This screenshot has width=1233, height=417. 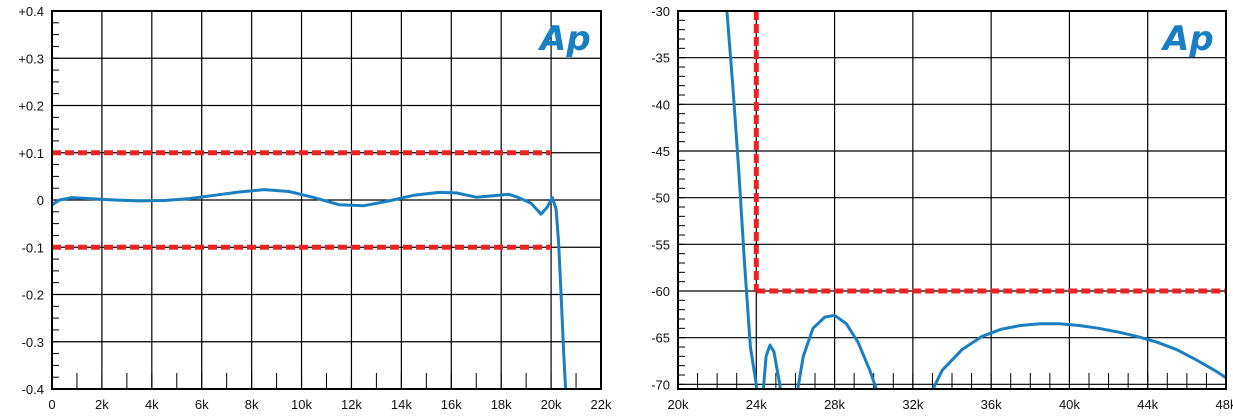 What do you see at coordinates (1224, 404) in the screenshot?
I see `stopband-x-tick-label: 48k` at bounding box center [1224, 404].